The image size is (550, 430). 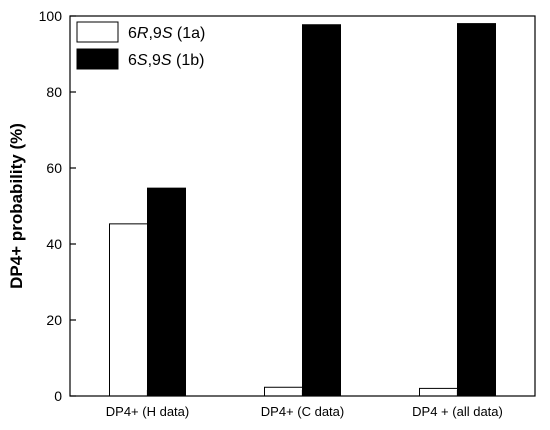 What do you see at coordinates (166, 33) in the screenshot?
I see `legend-label: 6R,9S (1a)` at bounding box center [166, 33].